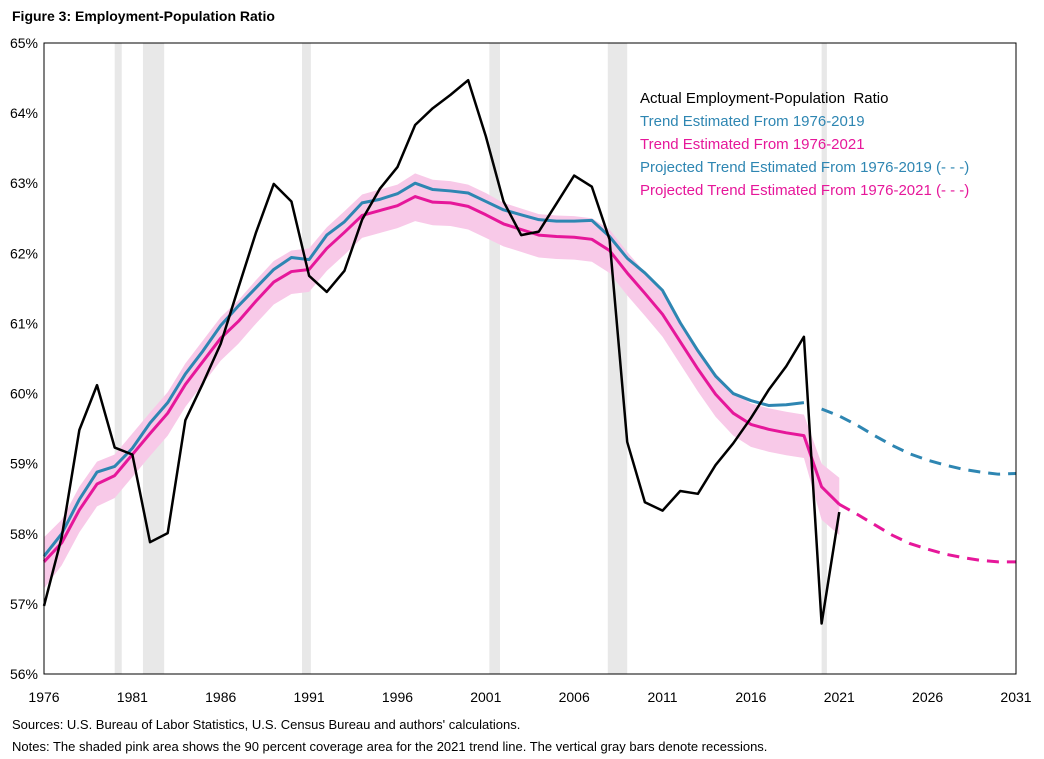  Describe the element at coordinates (24, 394) in the screenshot. I see `y-tick-label: 60%` at that location.